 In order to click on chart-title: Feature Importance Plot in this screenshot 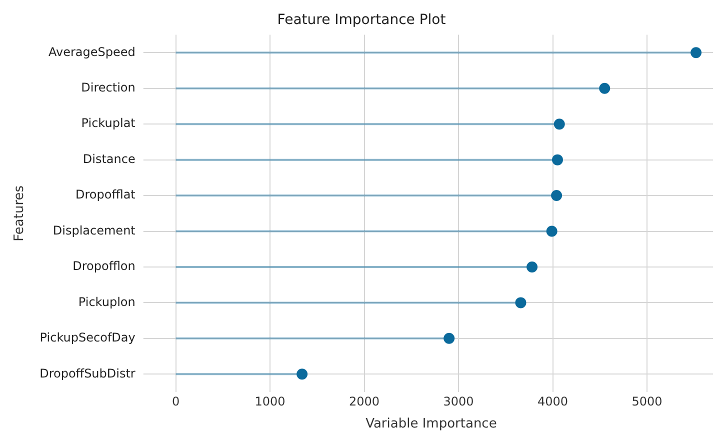, I will do `click(361, 20)`.